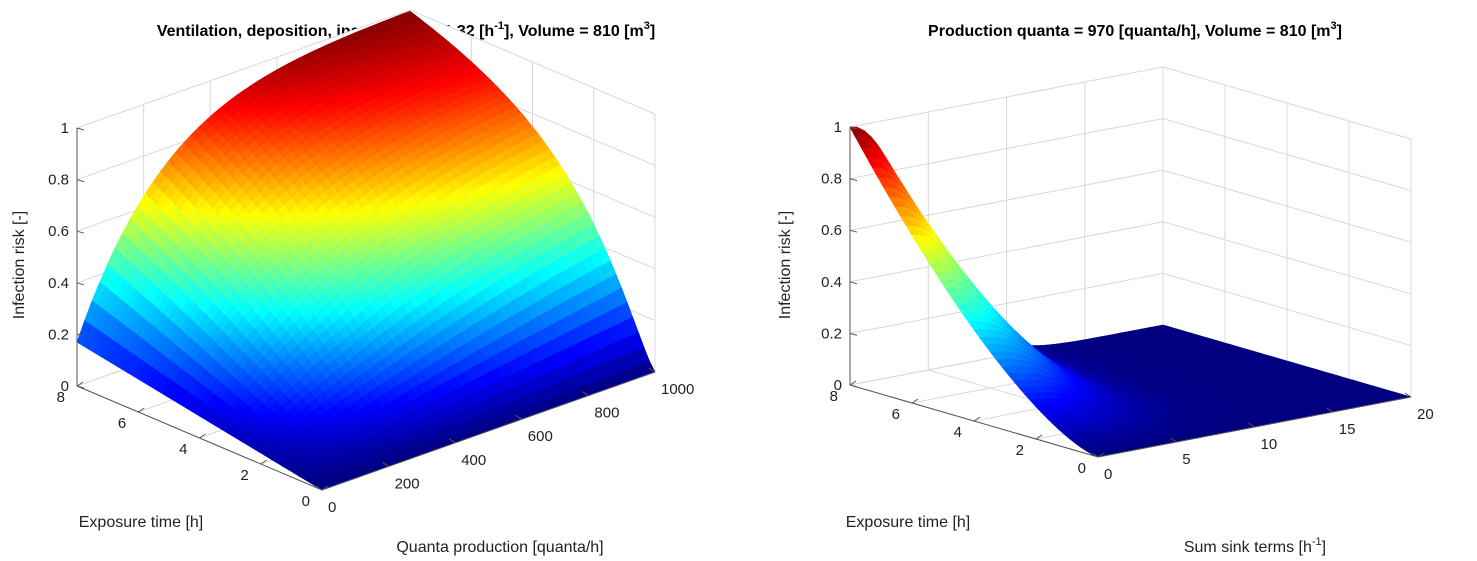 The image size is (1477, 561). I want to click on x-tick-label: 600, so click(540, 436).